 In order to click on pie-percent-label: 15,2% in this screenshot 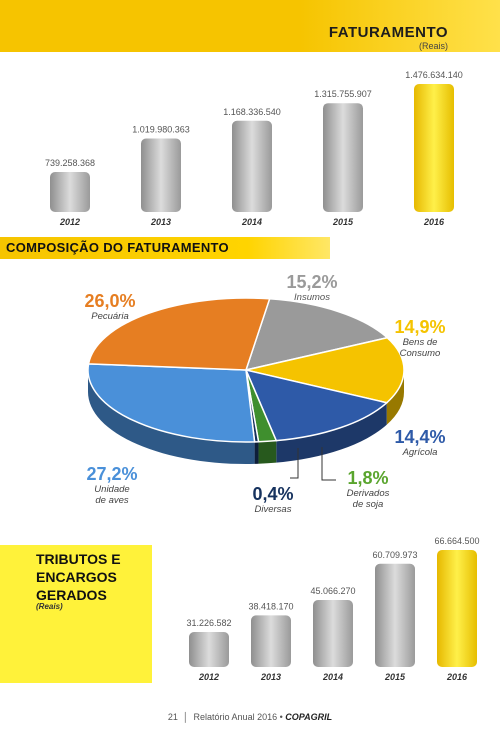, I will do `click(311, 282)`.